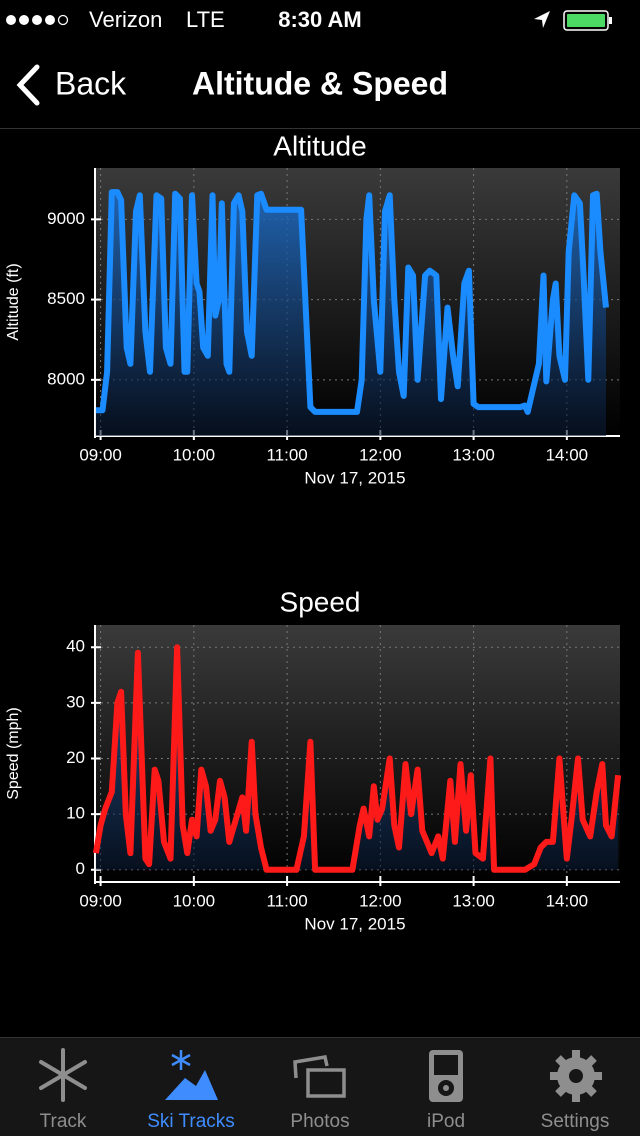 This screenshot has height=1136, width=640. I want to click on chart-title: Altitude, so click(319, 145).